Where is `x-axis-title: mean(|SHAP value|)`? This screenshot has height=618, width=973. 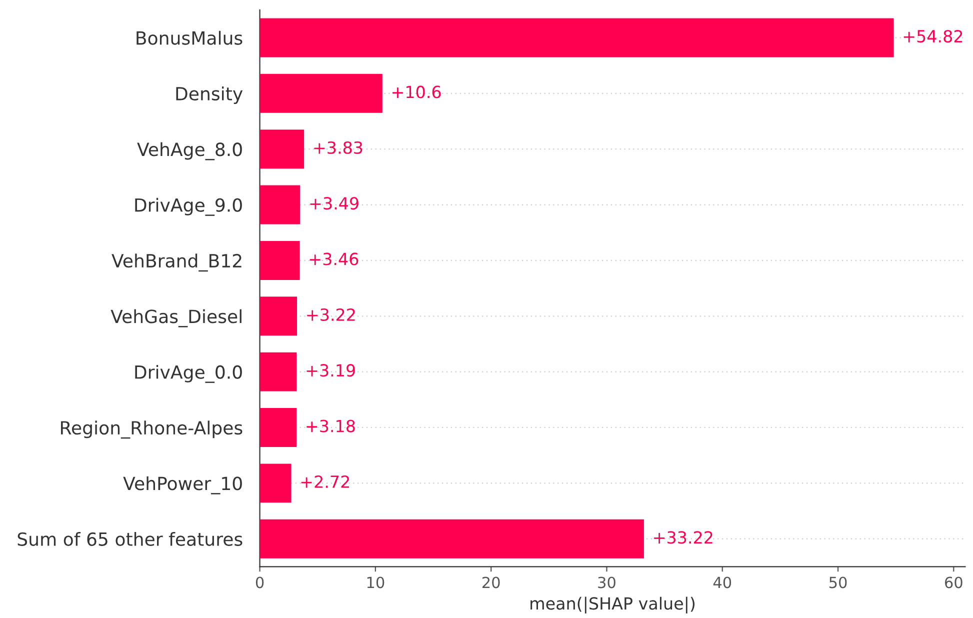
x-axis-title: mean(|SHAP value|) is located at coordinates (612, 605).